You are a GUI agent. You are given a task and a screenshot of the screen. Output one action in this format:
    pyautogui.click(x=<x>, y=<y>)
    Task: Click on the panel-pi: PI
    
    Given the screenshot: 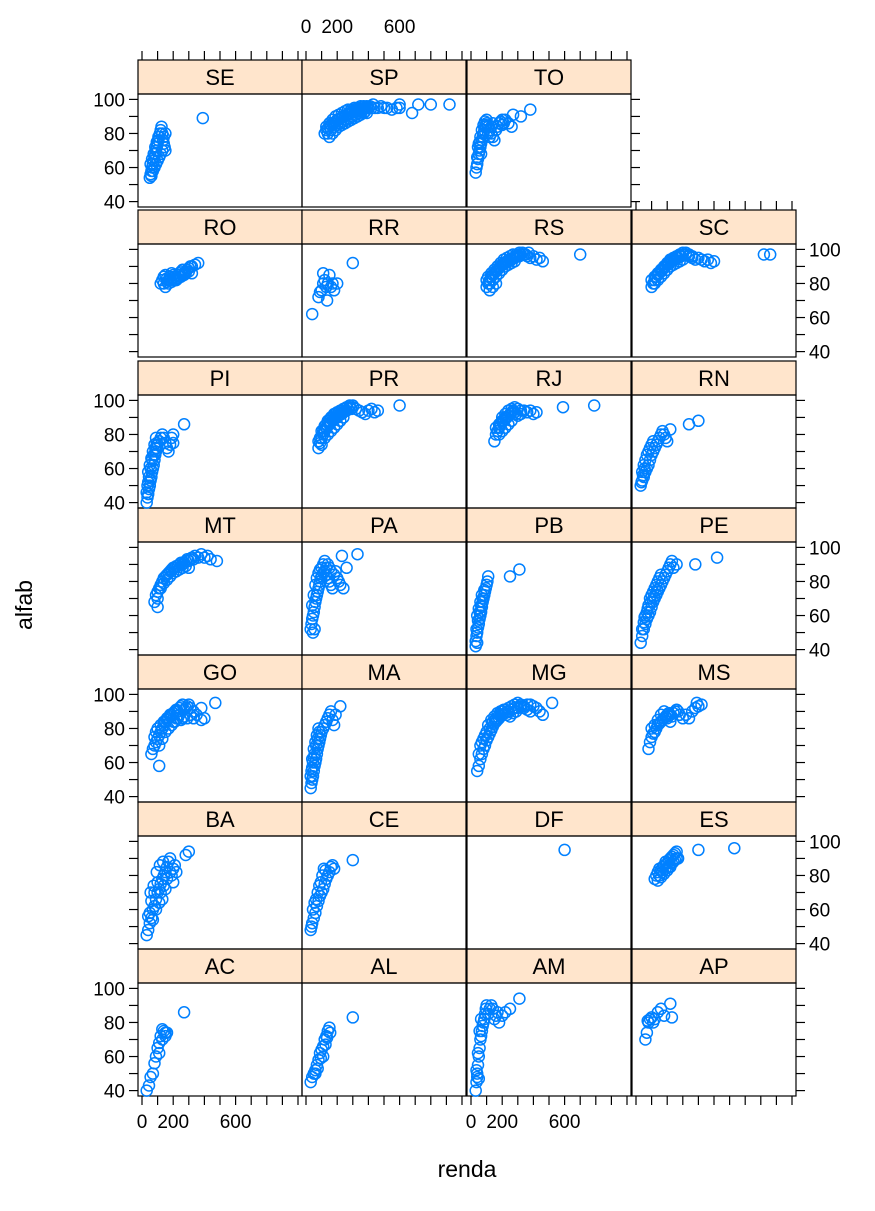 What is the action you would take?
    pyautogui.click(x=220, y=434)
    